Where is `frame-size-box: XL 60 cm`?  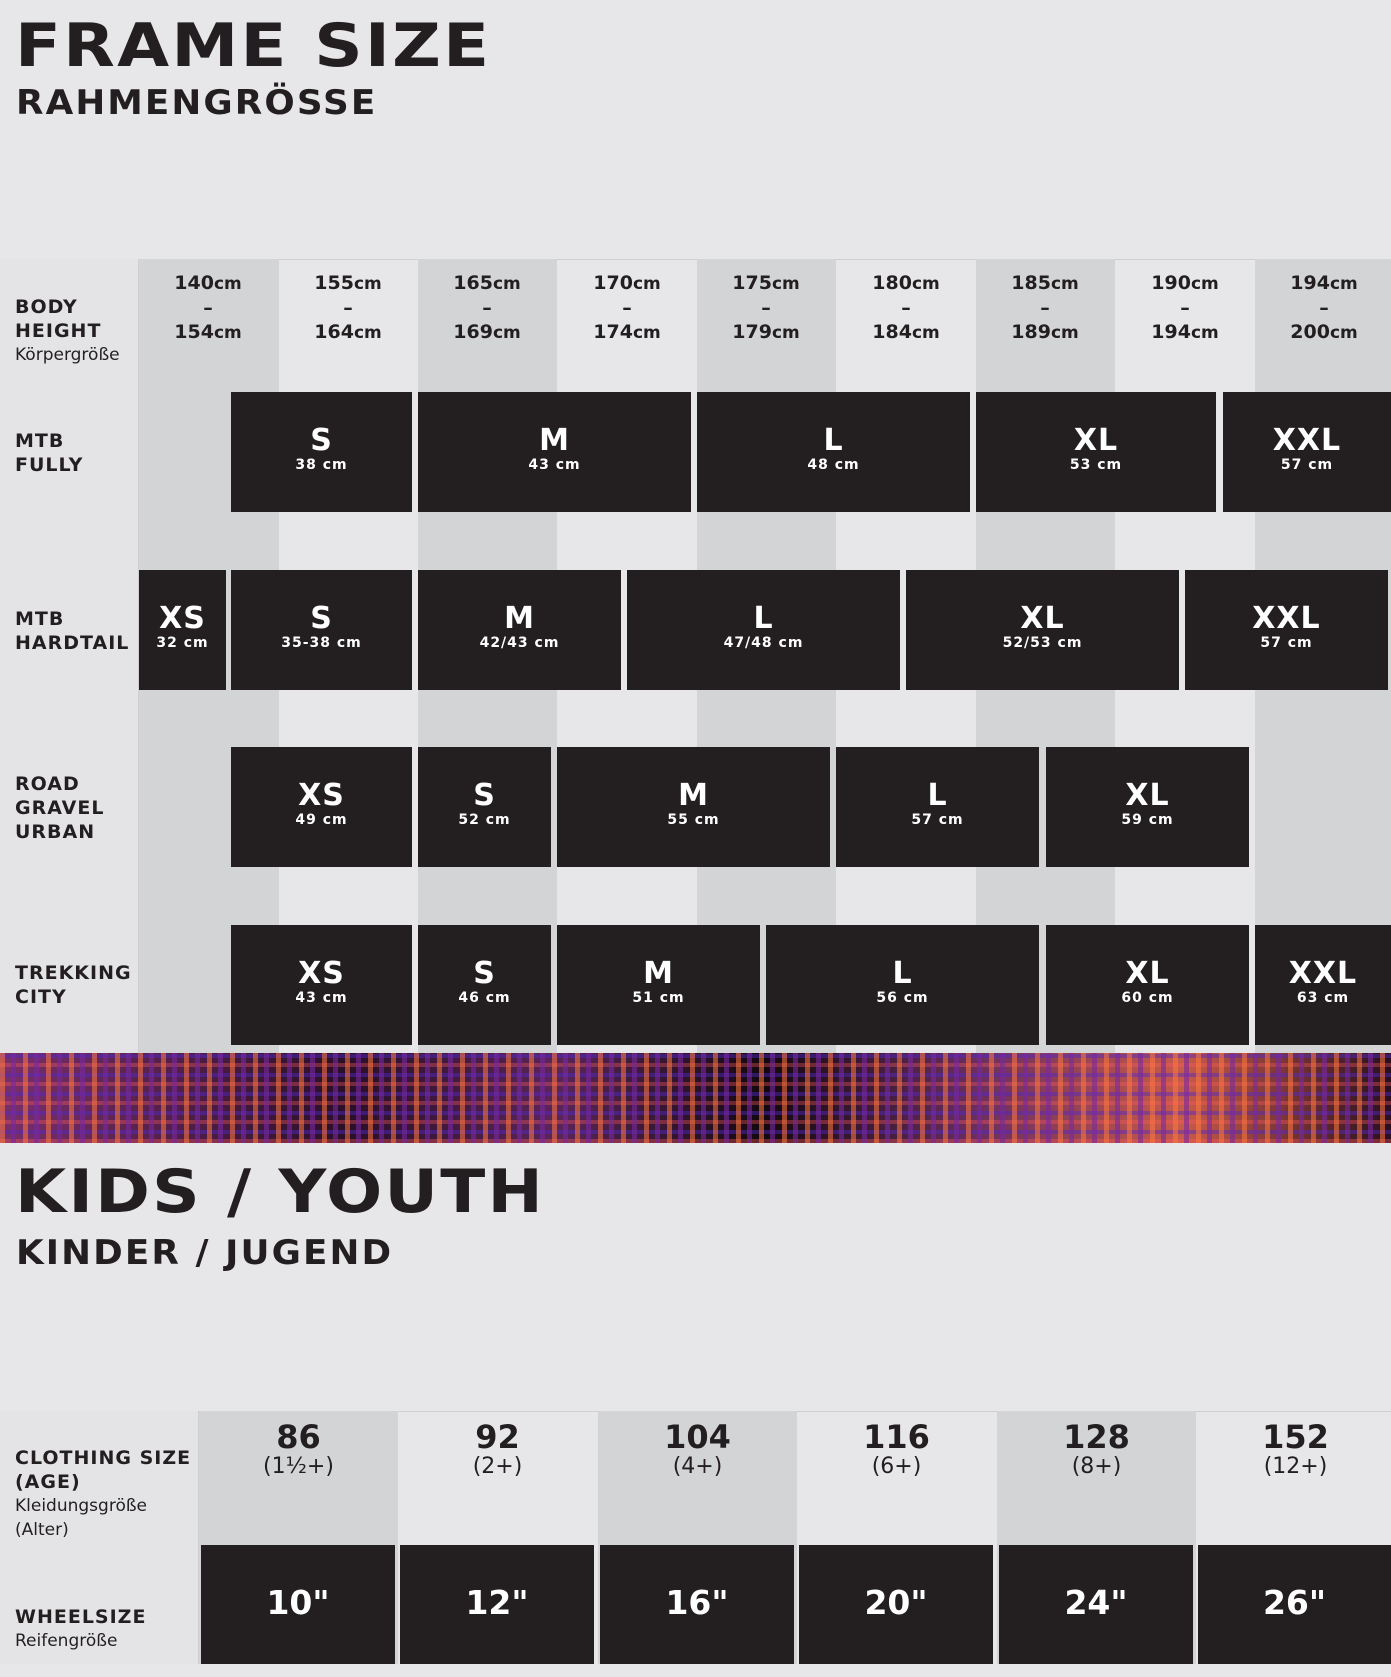 frame-size-box: XL 60 cm is located at coordinates (1147, 985).